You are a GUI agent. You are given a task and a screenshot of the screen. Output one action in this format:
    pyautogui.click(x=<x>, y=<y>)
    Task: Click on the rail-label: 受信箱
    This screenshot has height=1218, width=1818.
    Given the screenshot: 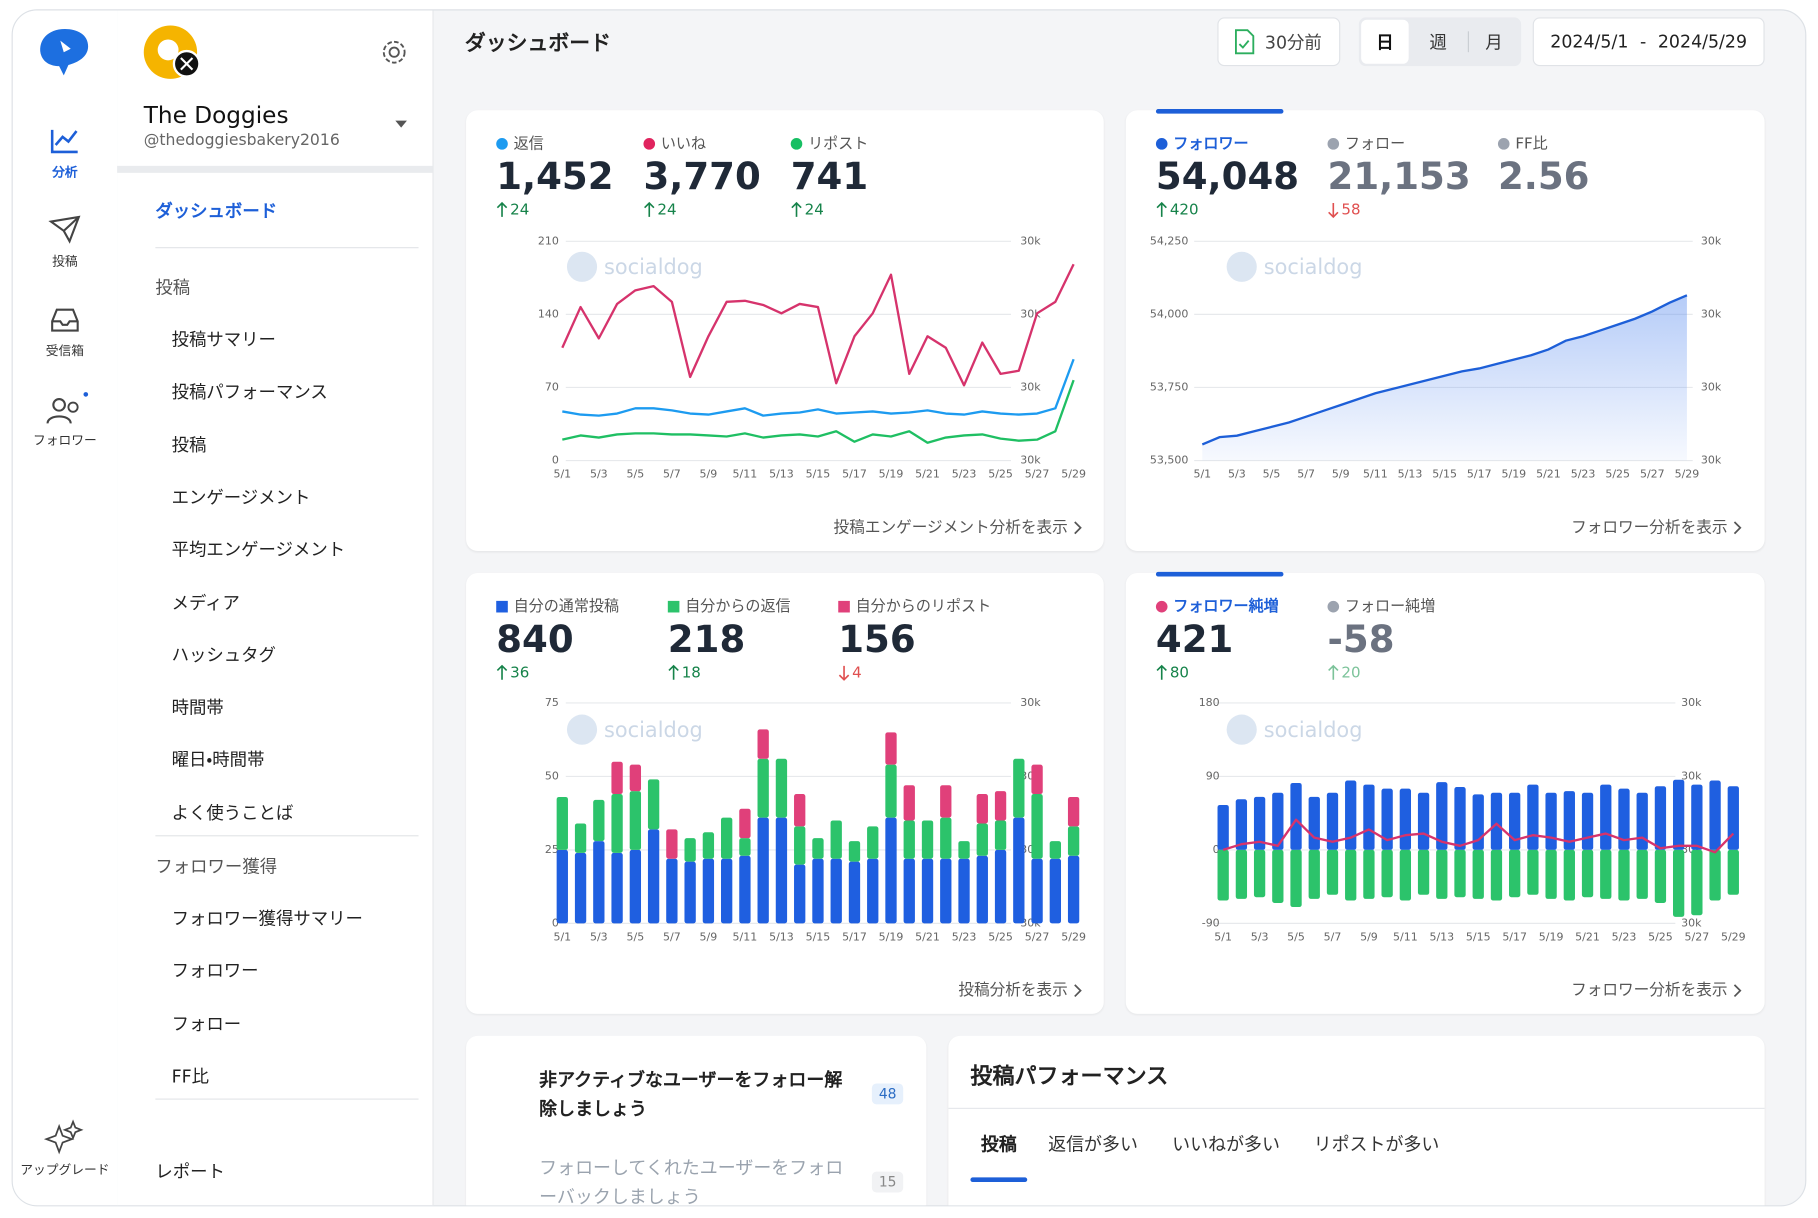 What is the action you would take?
    pyautogui.click(x=65, y=351)
    